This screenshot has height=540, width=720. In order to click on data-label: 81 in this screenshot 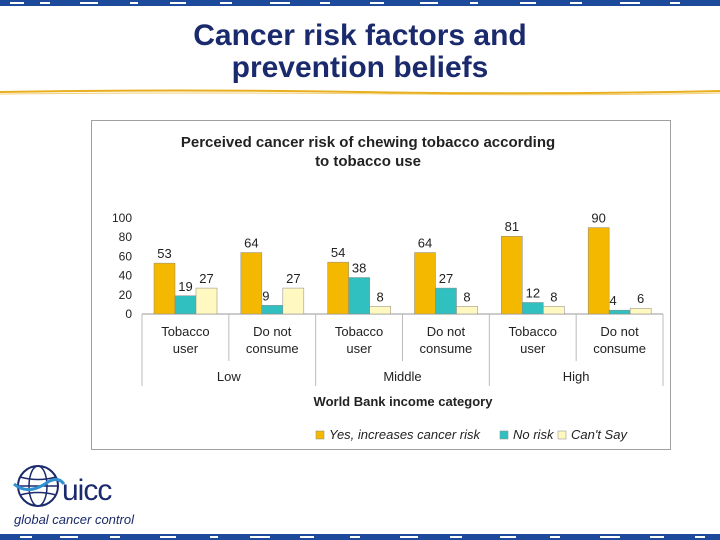, I will do `click(512, 226)`.